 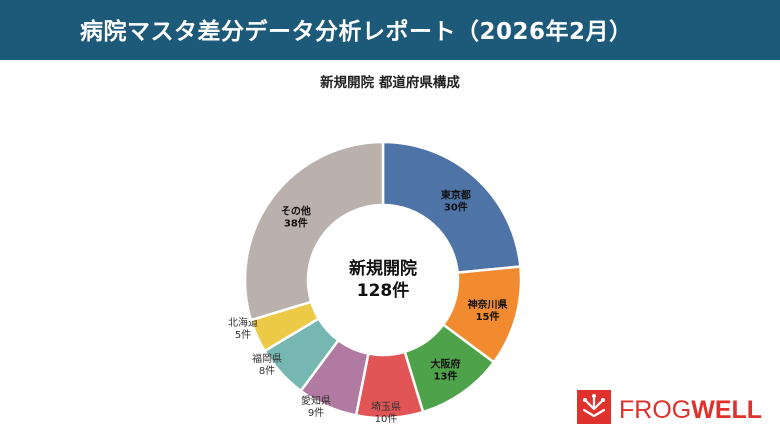 I want to click on center-value: 128件, so click(x=383, y=290).